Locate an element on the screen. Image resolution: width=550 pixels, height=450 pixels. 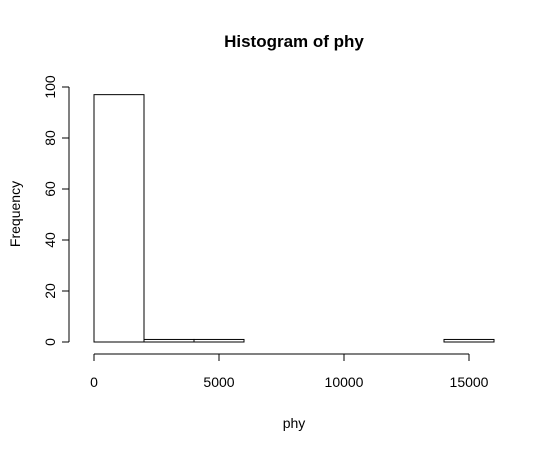
y-tick-label-0: 0 is located at coordinates (50, 342).